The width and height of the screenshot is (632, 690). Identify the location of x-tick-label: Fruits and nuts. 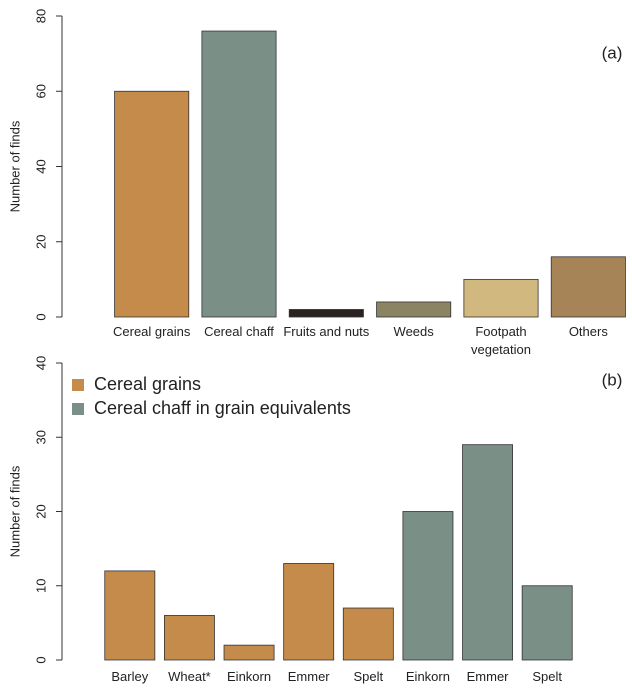
(326, 331).